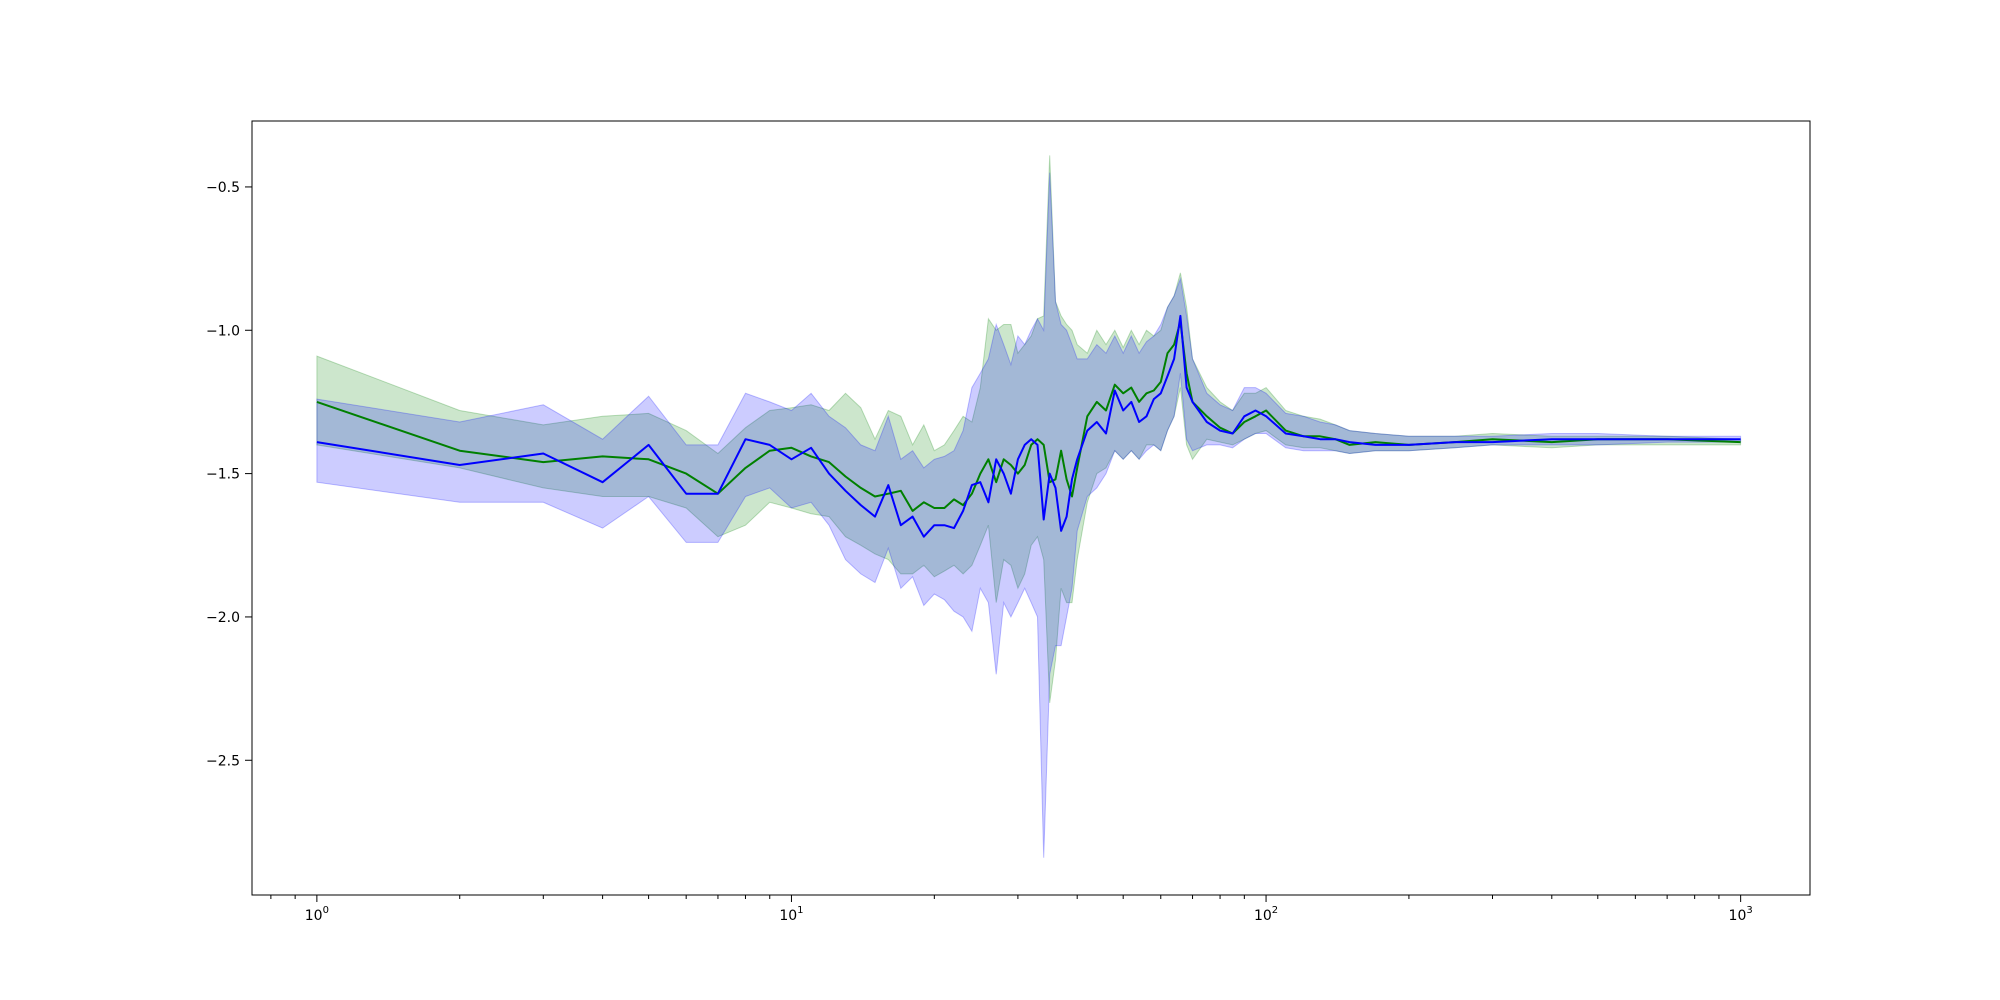  Describe the element at coordinates (223, 618) in the screenshot. I see `y-tick-label: −2.0` at that location.